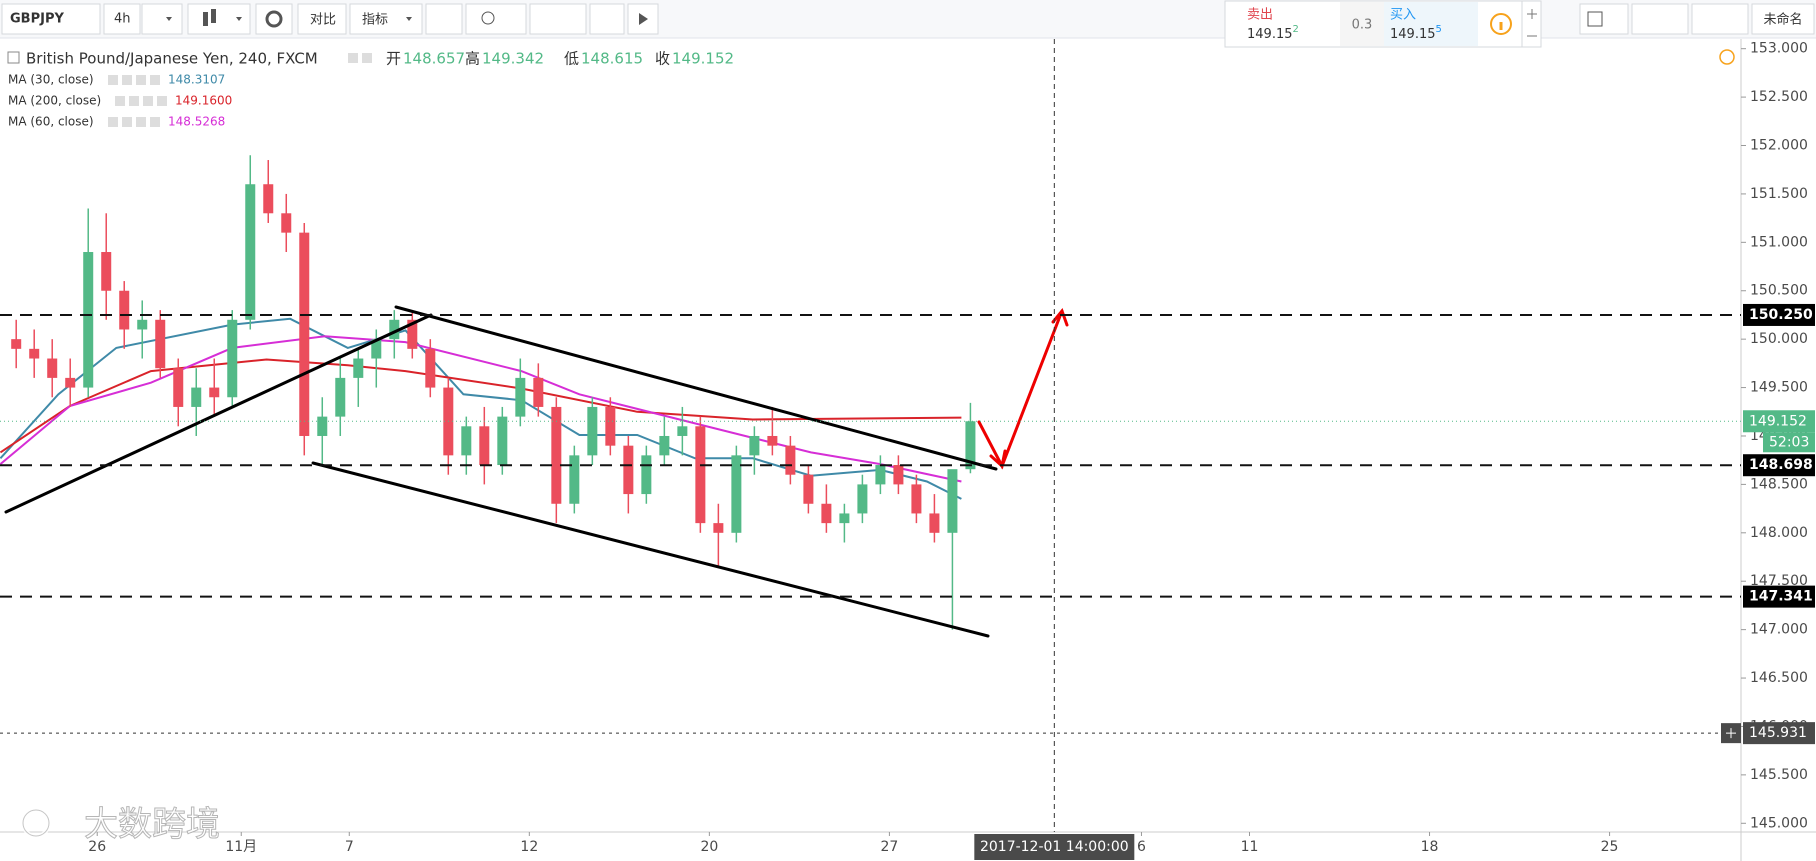  Describe the element at coordinates (1731, 733) in the screenshot. I see `plus-icon` at that location.